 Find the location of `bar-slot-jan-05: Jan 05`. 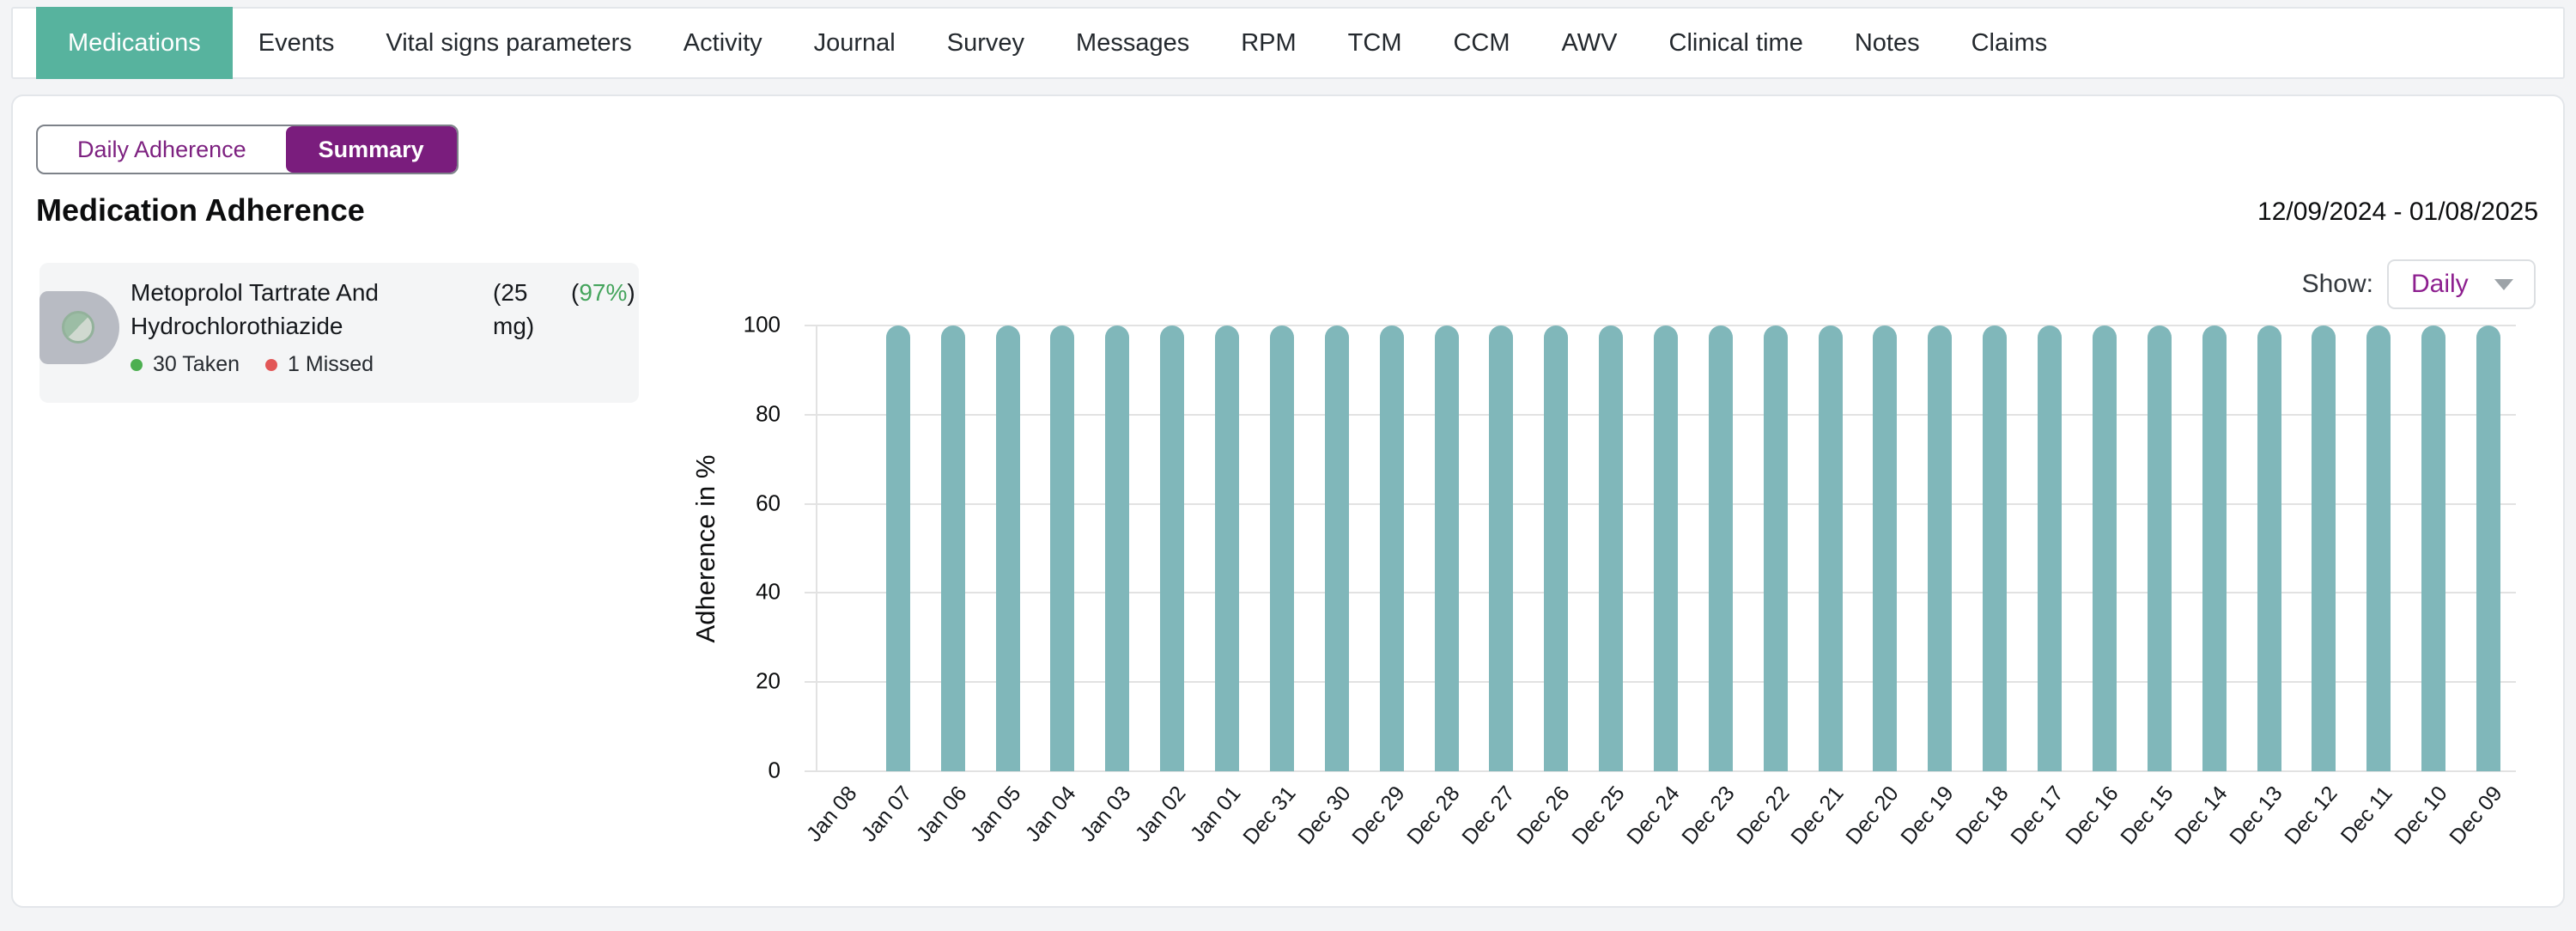

bar-slot-jan-05: Jan 05 is located at coordinates (1001, 586).